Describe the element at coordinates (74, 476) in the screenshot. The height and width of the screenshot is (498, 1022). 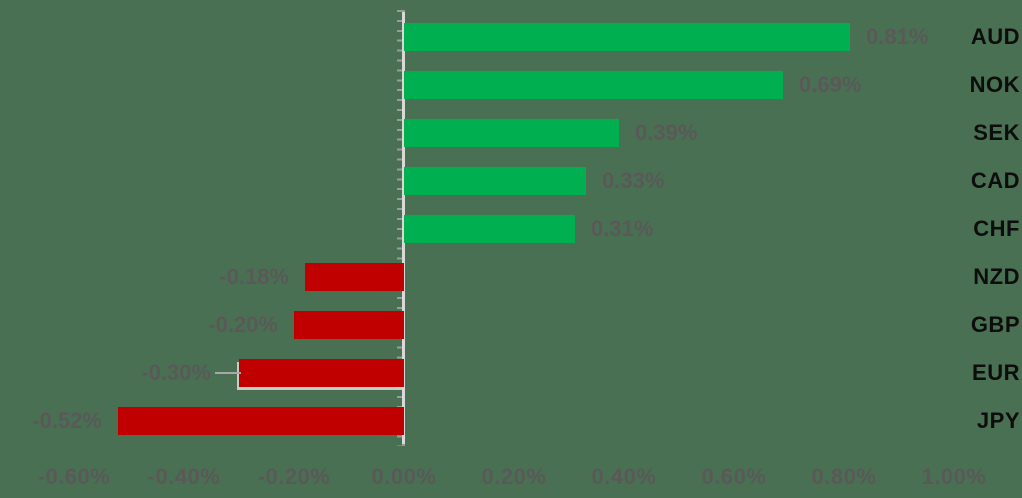
I see `x-axis-tick-label: -0.60%` at that location.